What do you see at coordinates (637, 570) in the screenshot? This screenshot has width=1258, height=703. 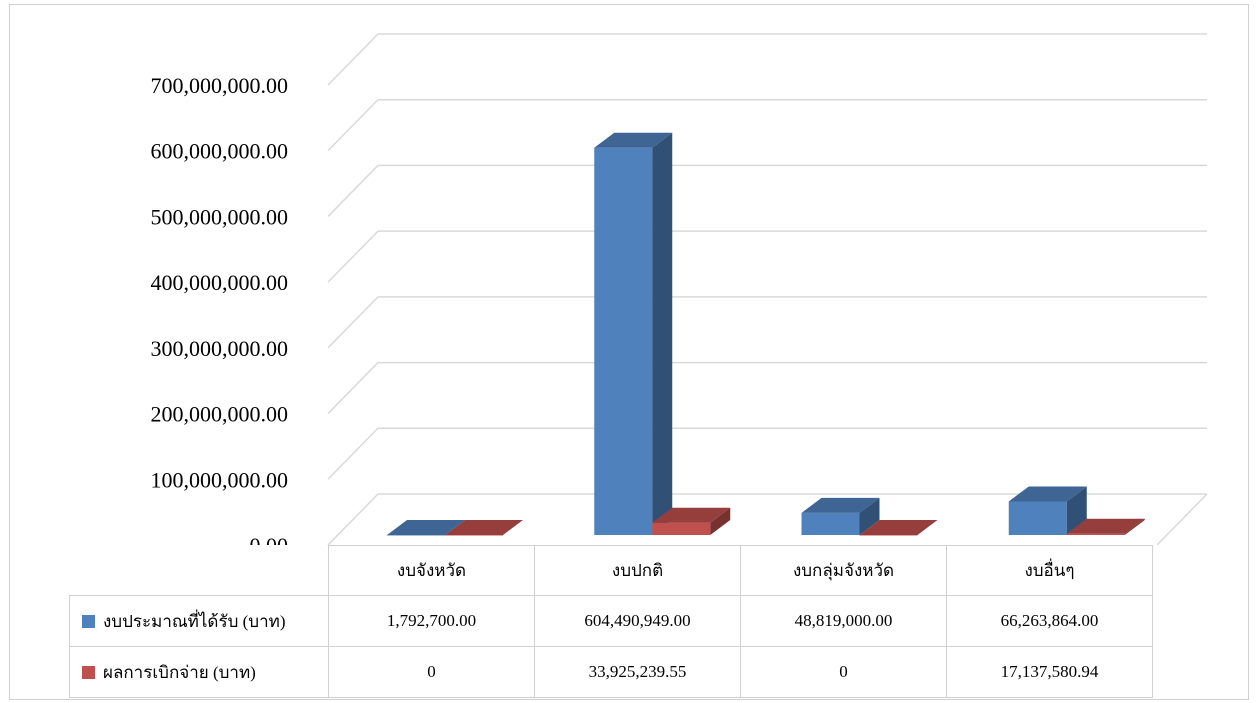 I see `category-header: งบปกติ` at bounding box center [637, 570].